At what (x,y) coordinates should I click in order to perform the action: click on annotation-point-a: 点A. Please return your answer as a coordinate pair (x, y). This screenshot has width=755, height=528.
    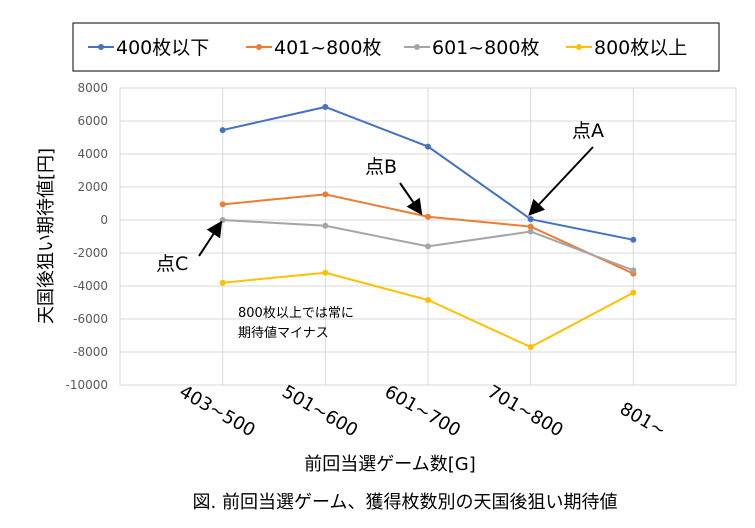
    Looking at the image, I should click on (588, 131).